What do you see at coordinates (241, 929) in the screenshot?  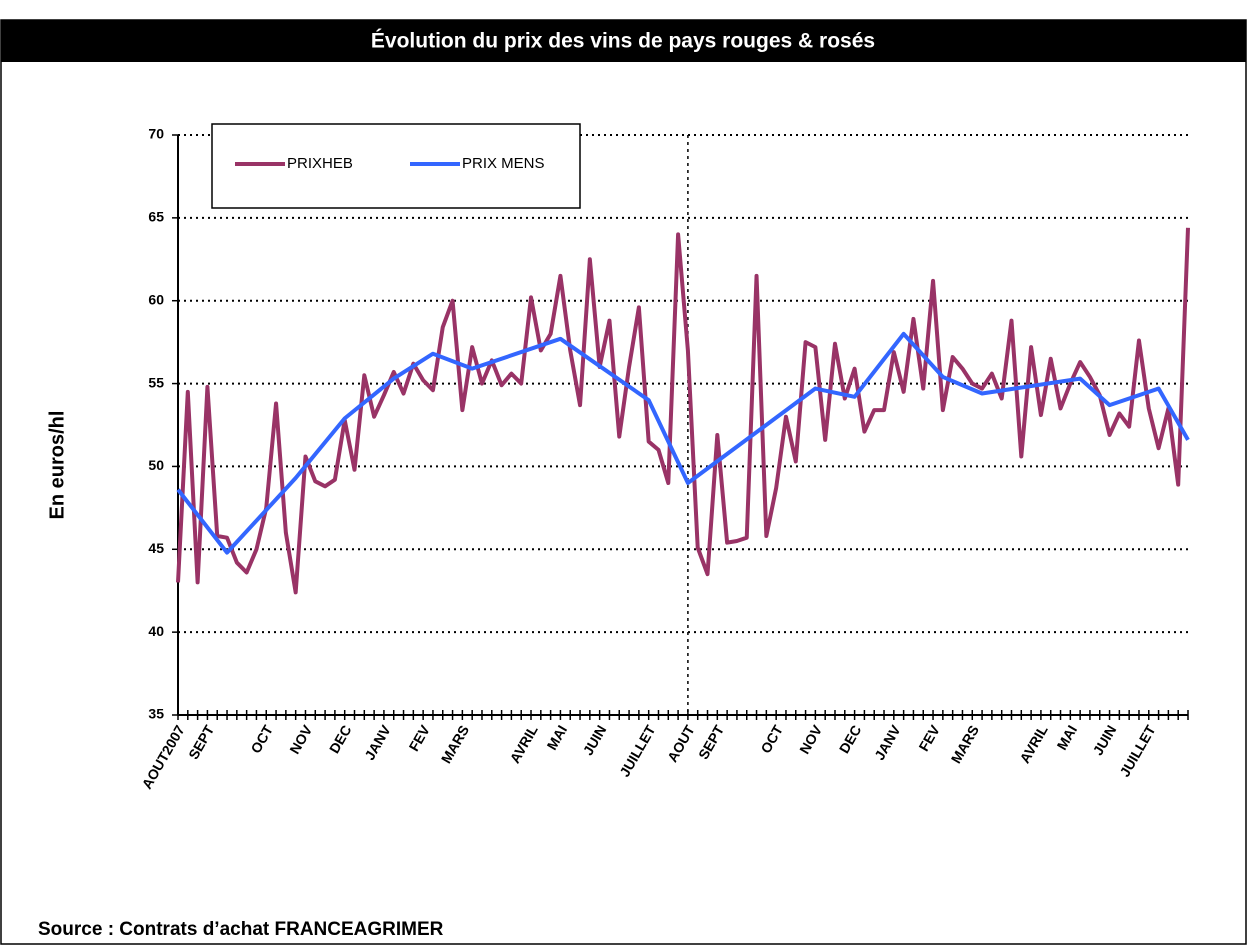 I see `source: Source : Contrats d’achat FRANCEAGRIMER` at bounding box center [241, 929].